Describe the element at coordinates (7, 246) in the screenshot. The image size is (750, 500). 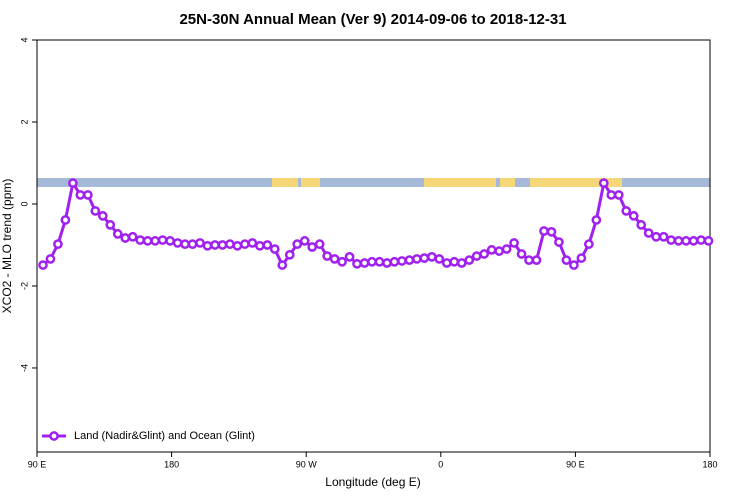
I see `y-axis-label: XCO2 - MLO trend (ppm)` at that location.